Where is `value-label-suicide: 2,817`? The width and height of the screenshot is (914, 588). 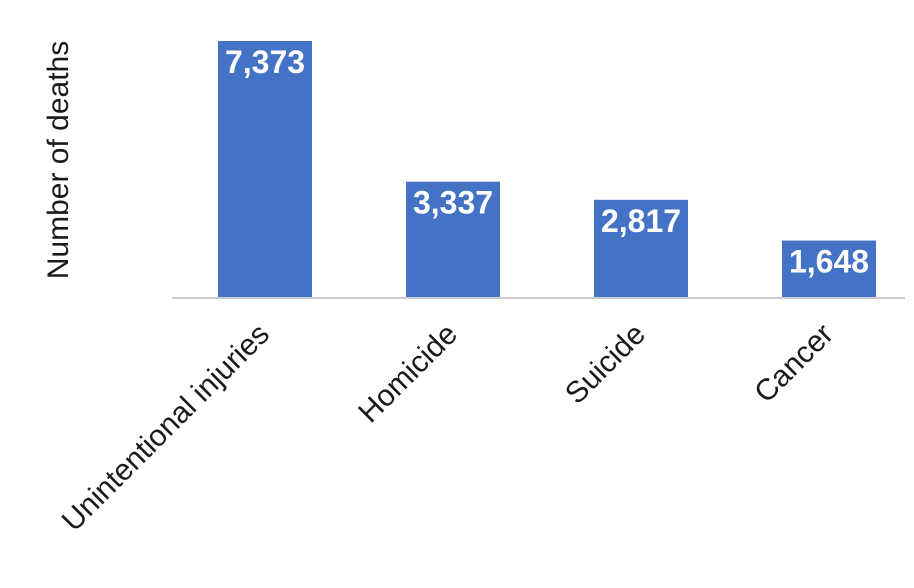 value-label-suicide: 2,817 is located at coordinates (641, 221).